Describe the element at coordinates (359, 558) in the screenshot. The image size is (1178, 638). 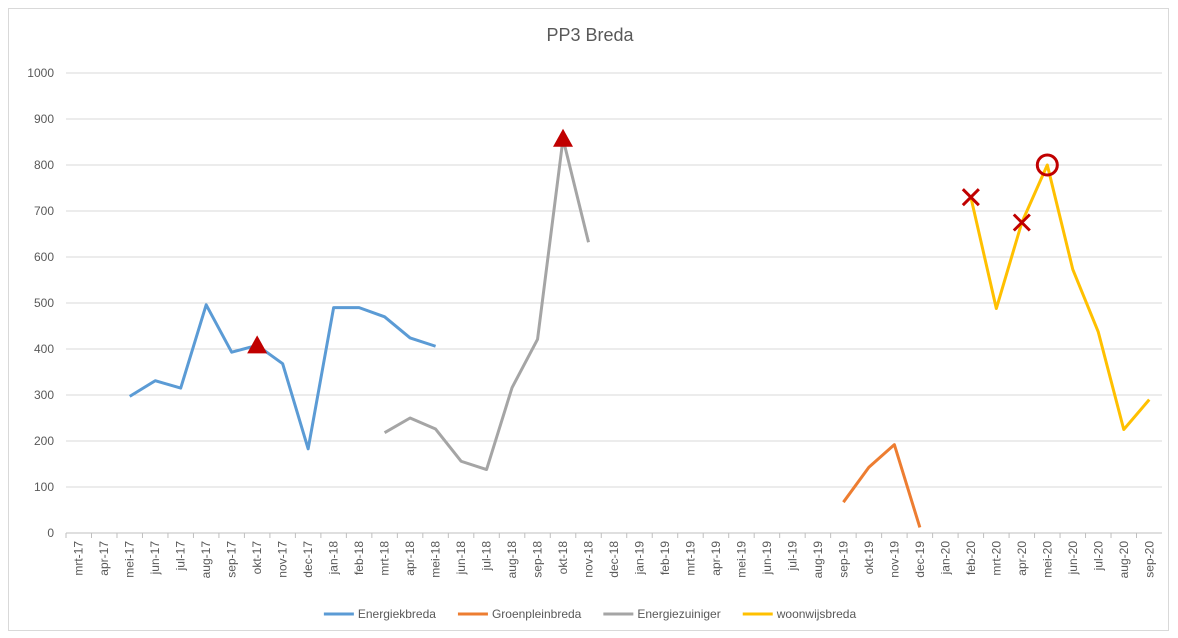
I see `x-tick-label: feb-18` at that location.